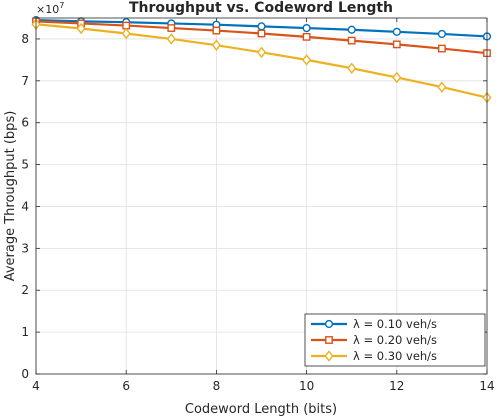 This screenshot has width=498, height=417. I want to click on y-tick-label: 6, so click(25, 123).